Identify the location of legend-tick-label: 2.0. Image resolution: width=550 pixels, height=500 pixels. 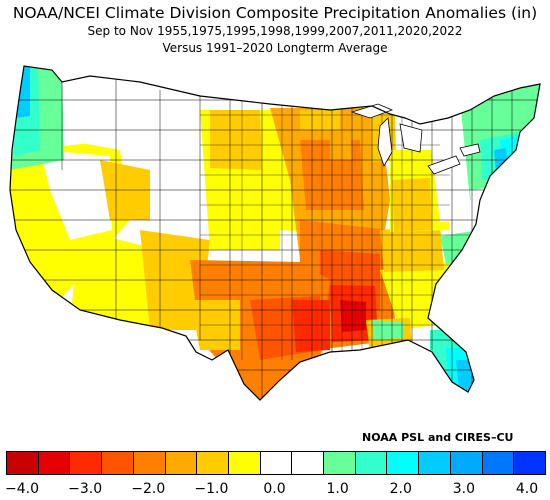
(400, 489).